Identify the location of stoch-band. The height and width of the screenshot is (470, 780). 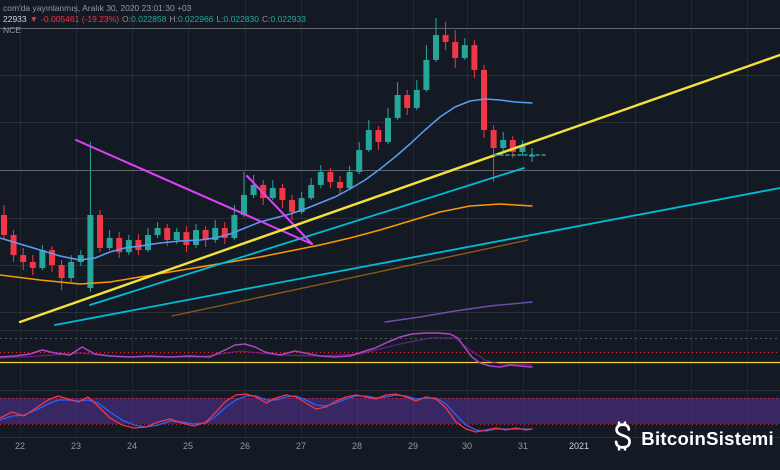
(390, 411).